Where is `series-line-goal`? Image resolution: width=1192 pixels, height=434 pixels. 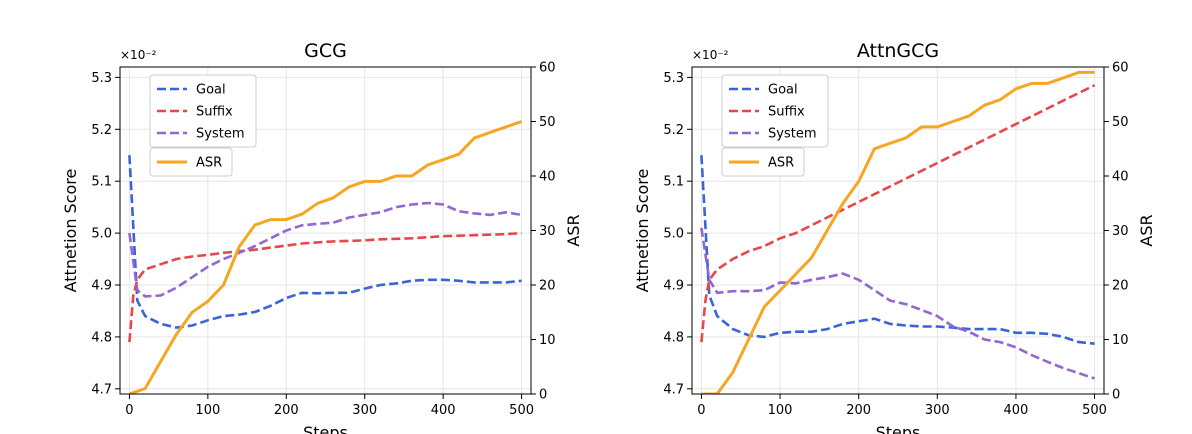
series-line-goal is located at coordinates (897, 250).